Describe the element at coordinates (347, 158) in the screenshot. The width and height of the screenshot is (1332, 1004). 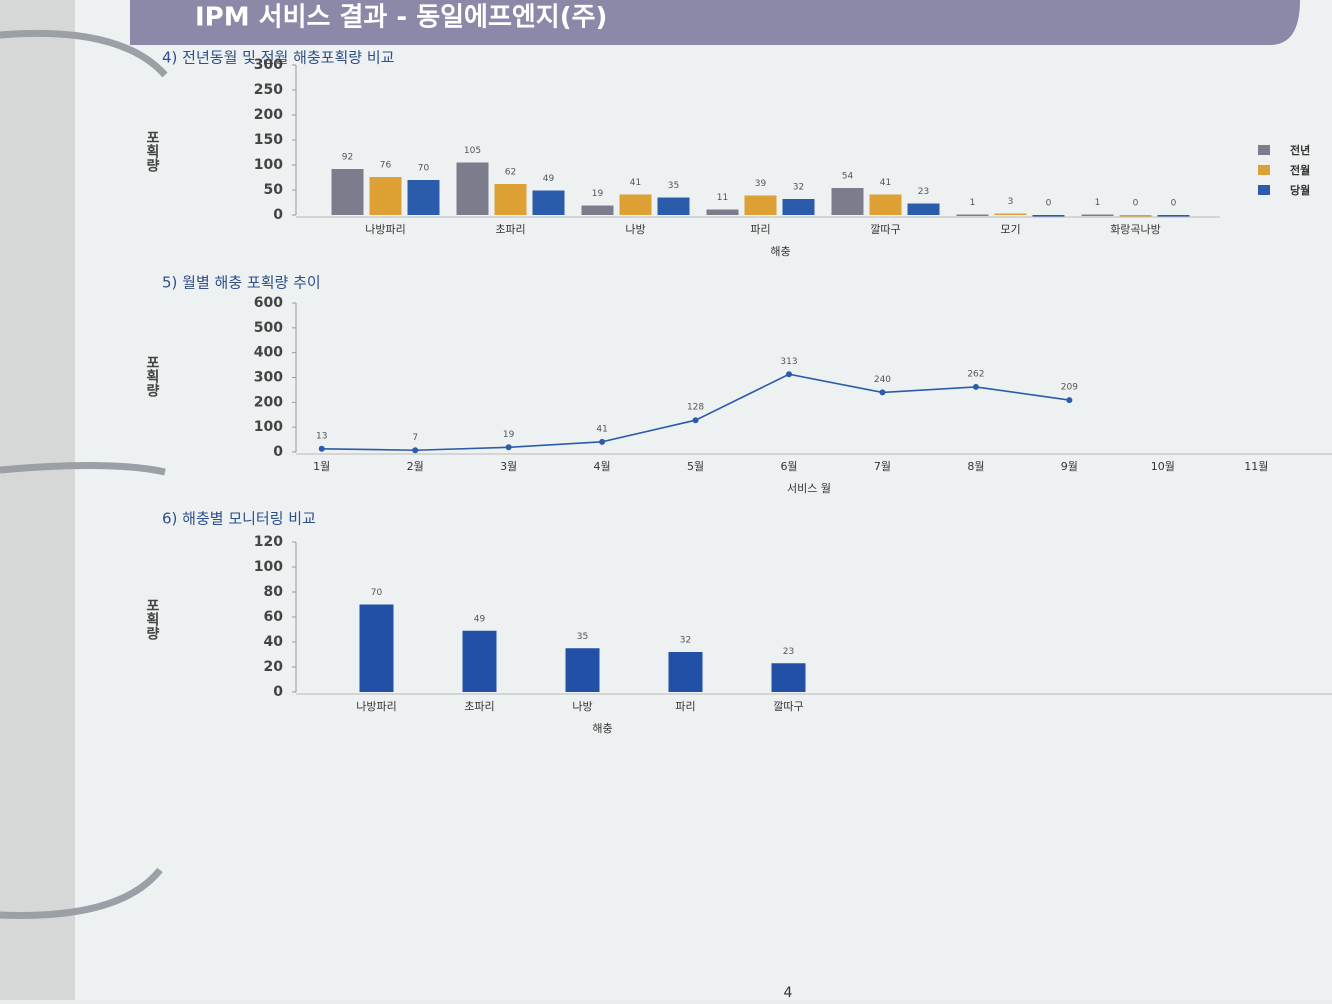
I see `value-label: 92` at that location.